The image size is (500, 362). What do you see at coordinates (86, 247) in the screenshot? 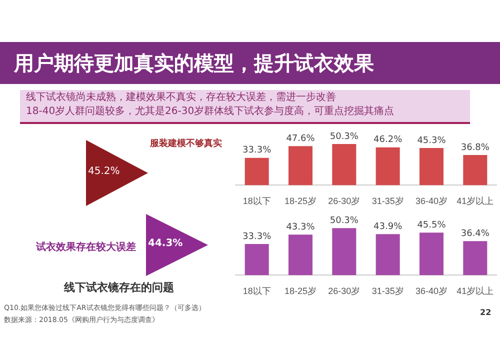
I see `text: 试衣效果存在较大误差` at bounding box center [86, 247].